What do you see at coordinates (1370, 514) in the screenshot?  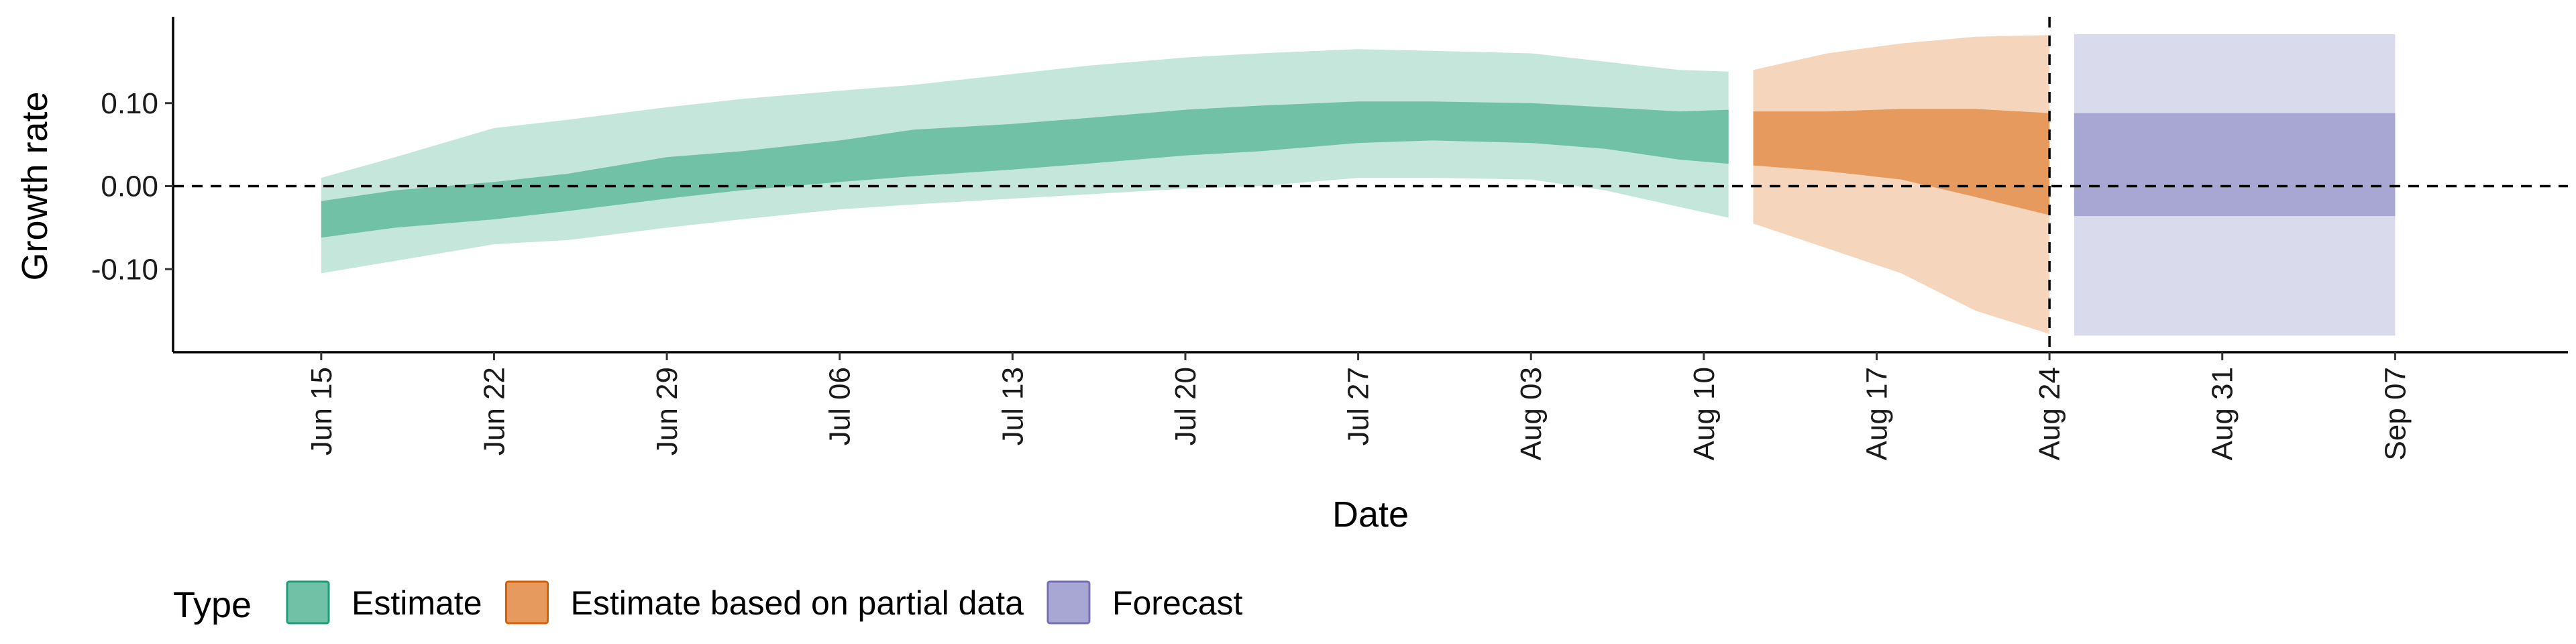 I see `x-axis-title: Date` at bounding box center [1370, 514].